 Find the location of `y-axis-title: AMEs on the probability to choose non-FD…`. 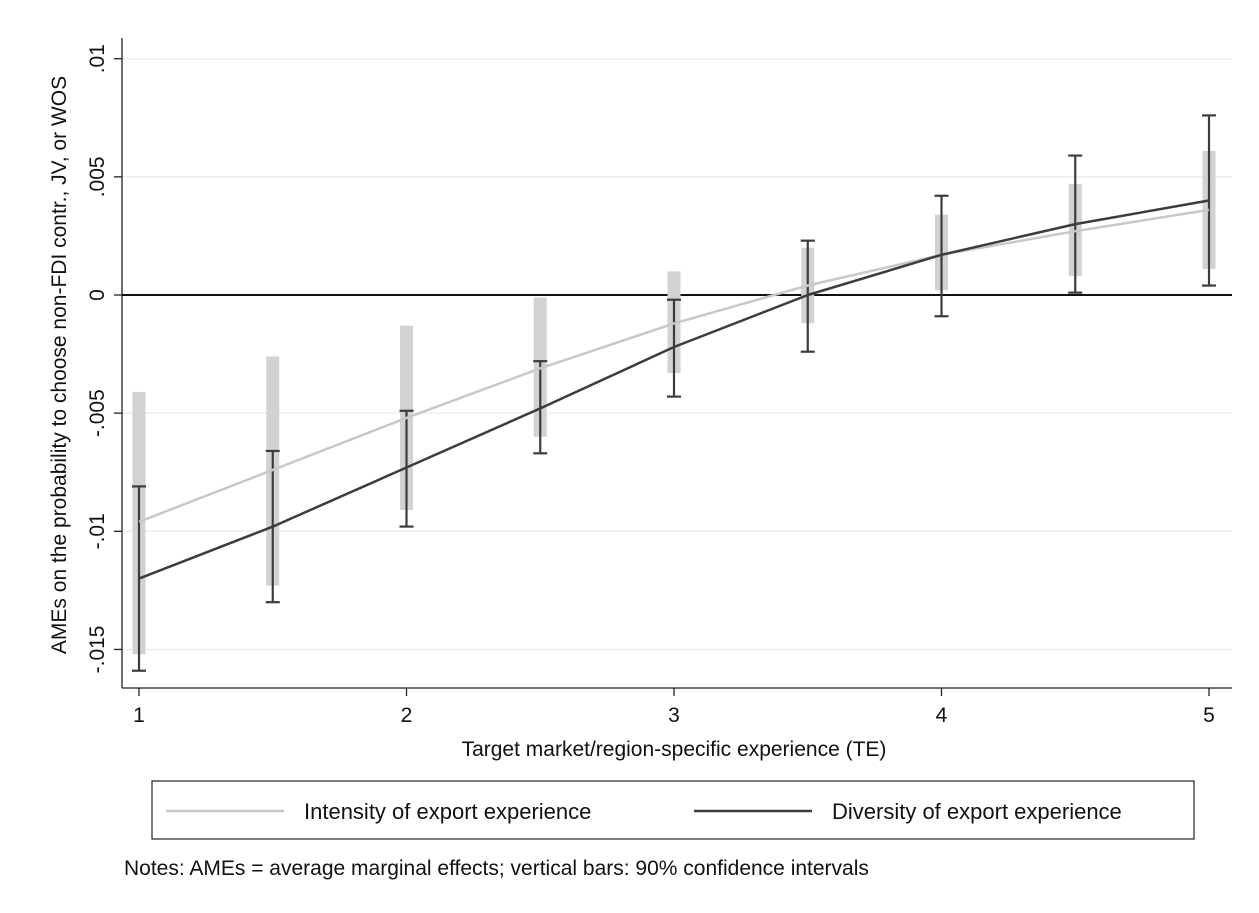

y-axis-title: AMEs on the probability to choose non-FD… is located at coordinates (59, 365).